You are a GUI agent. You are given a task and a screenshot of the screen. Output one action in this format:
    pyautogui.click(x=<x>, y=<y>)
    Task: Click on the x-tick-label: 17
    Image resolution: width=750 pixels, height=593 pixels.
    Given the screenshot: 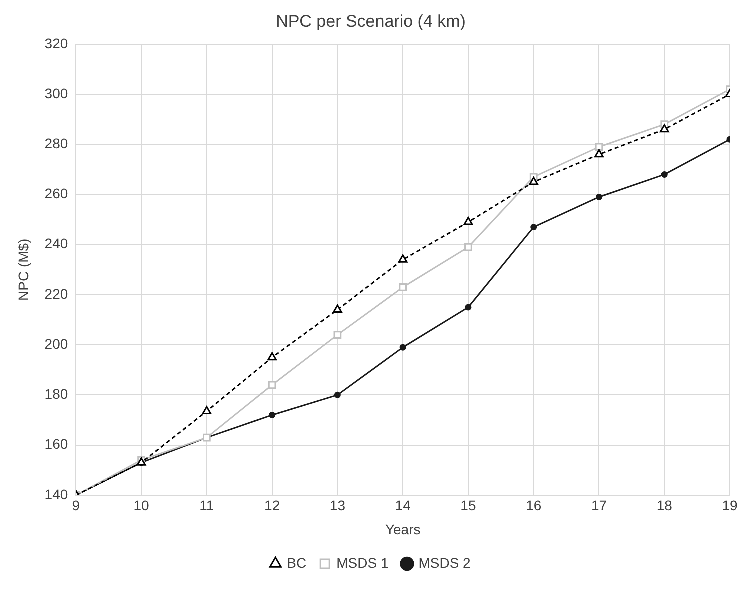 What is the action you would take?
    pyautogui.click(x=599, y=506)
    